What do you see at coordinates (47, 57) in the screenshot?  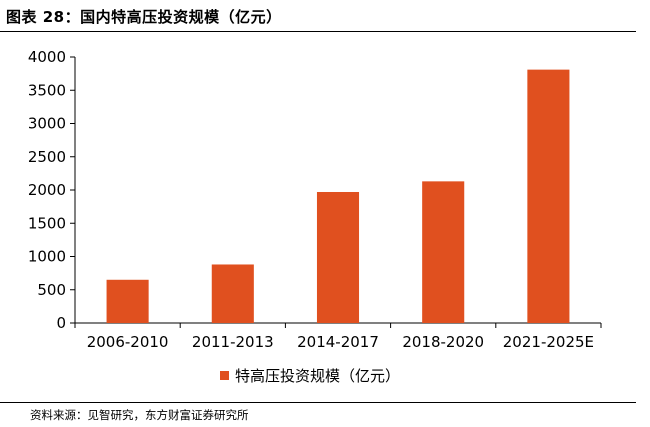 I see `y-tick-label: 4000` at bounding box center [47, 57].